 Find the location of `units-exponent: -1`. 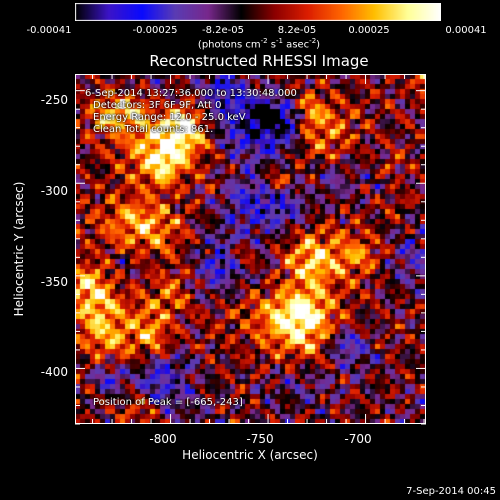

units-exponent: -1 is located at coordinates (280, 41).